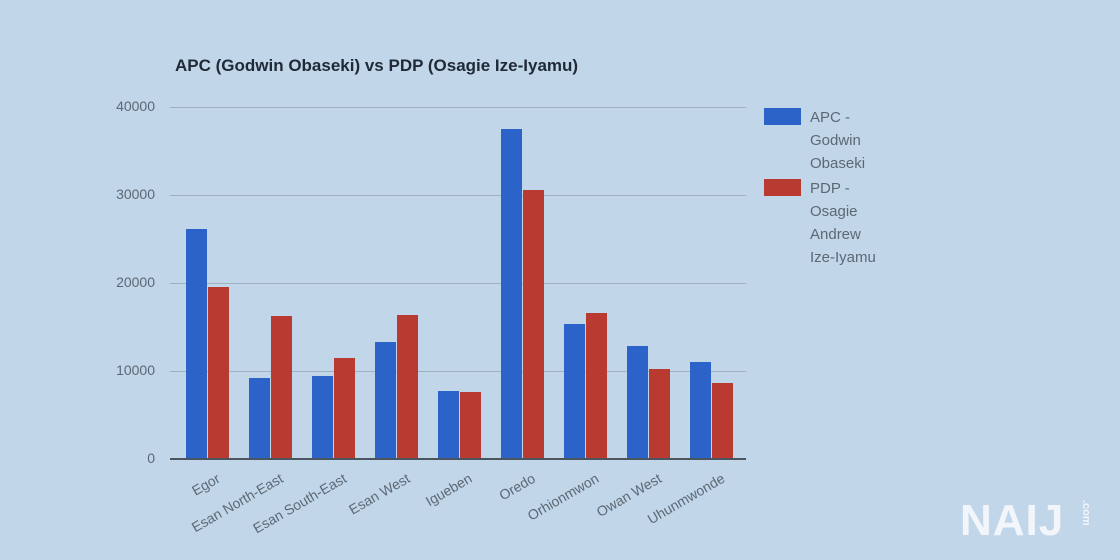  I want to click on legend-label: Obaseki, so click(838, 163).